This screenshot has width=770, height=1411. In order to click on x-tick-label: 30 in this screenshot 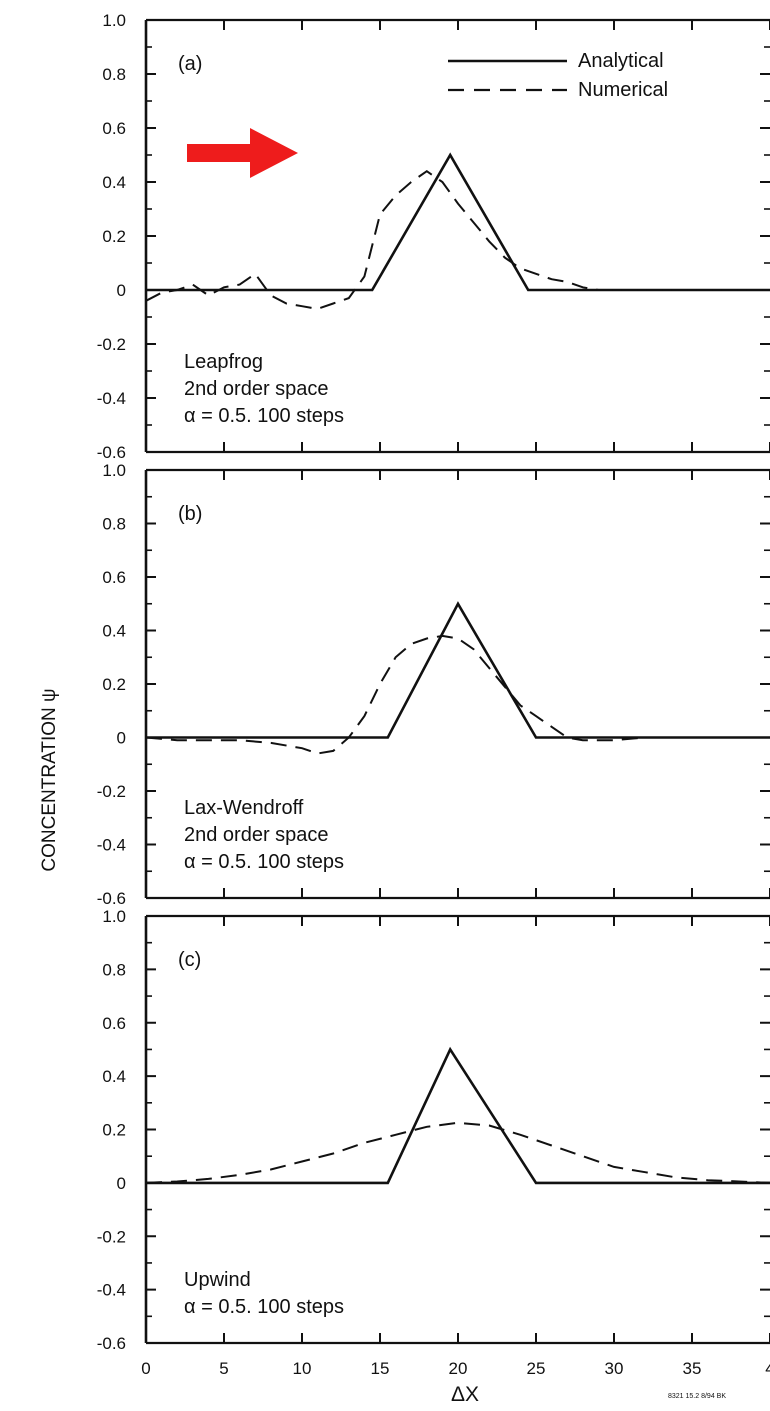, I will do `click(614, 1368)`.